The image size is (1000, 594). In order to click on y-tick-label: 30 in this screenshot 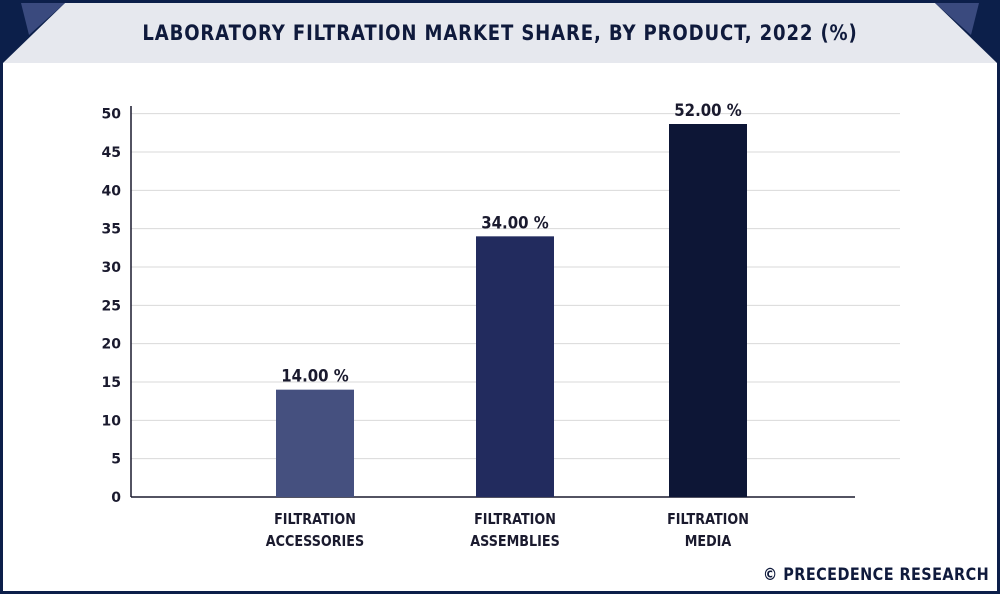, I will do `click(112, 268)`.